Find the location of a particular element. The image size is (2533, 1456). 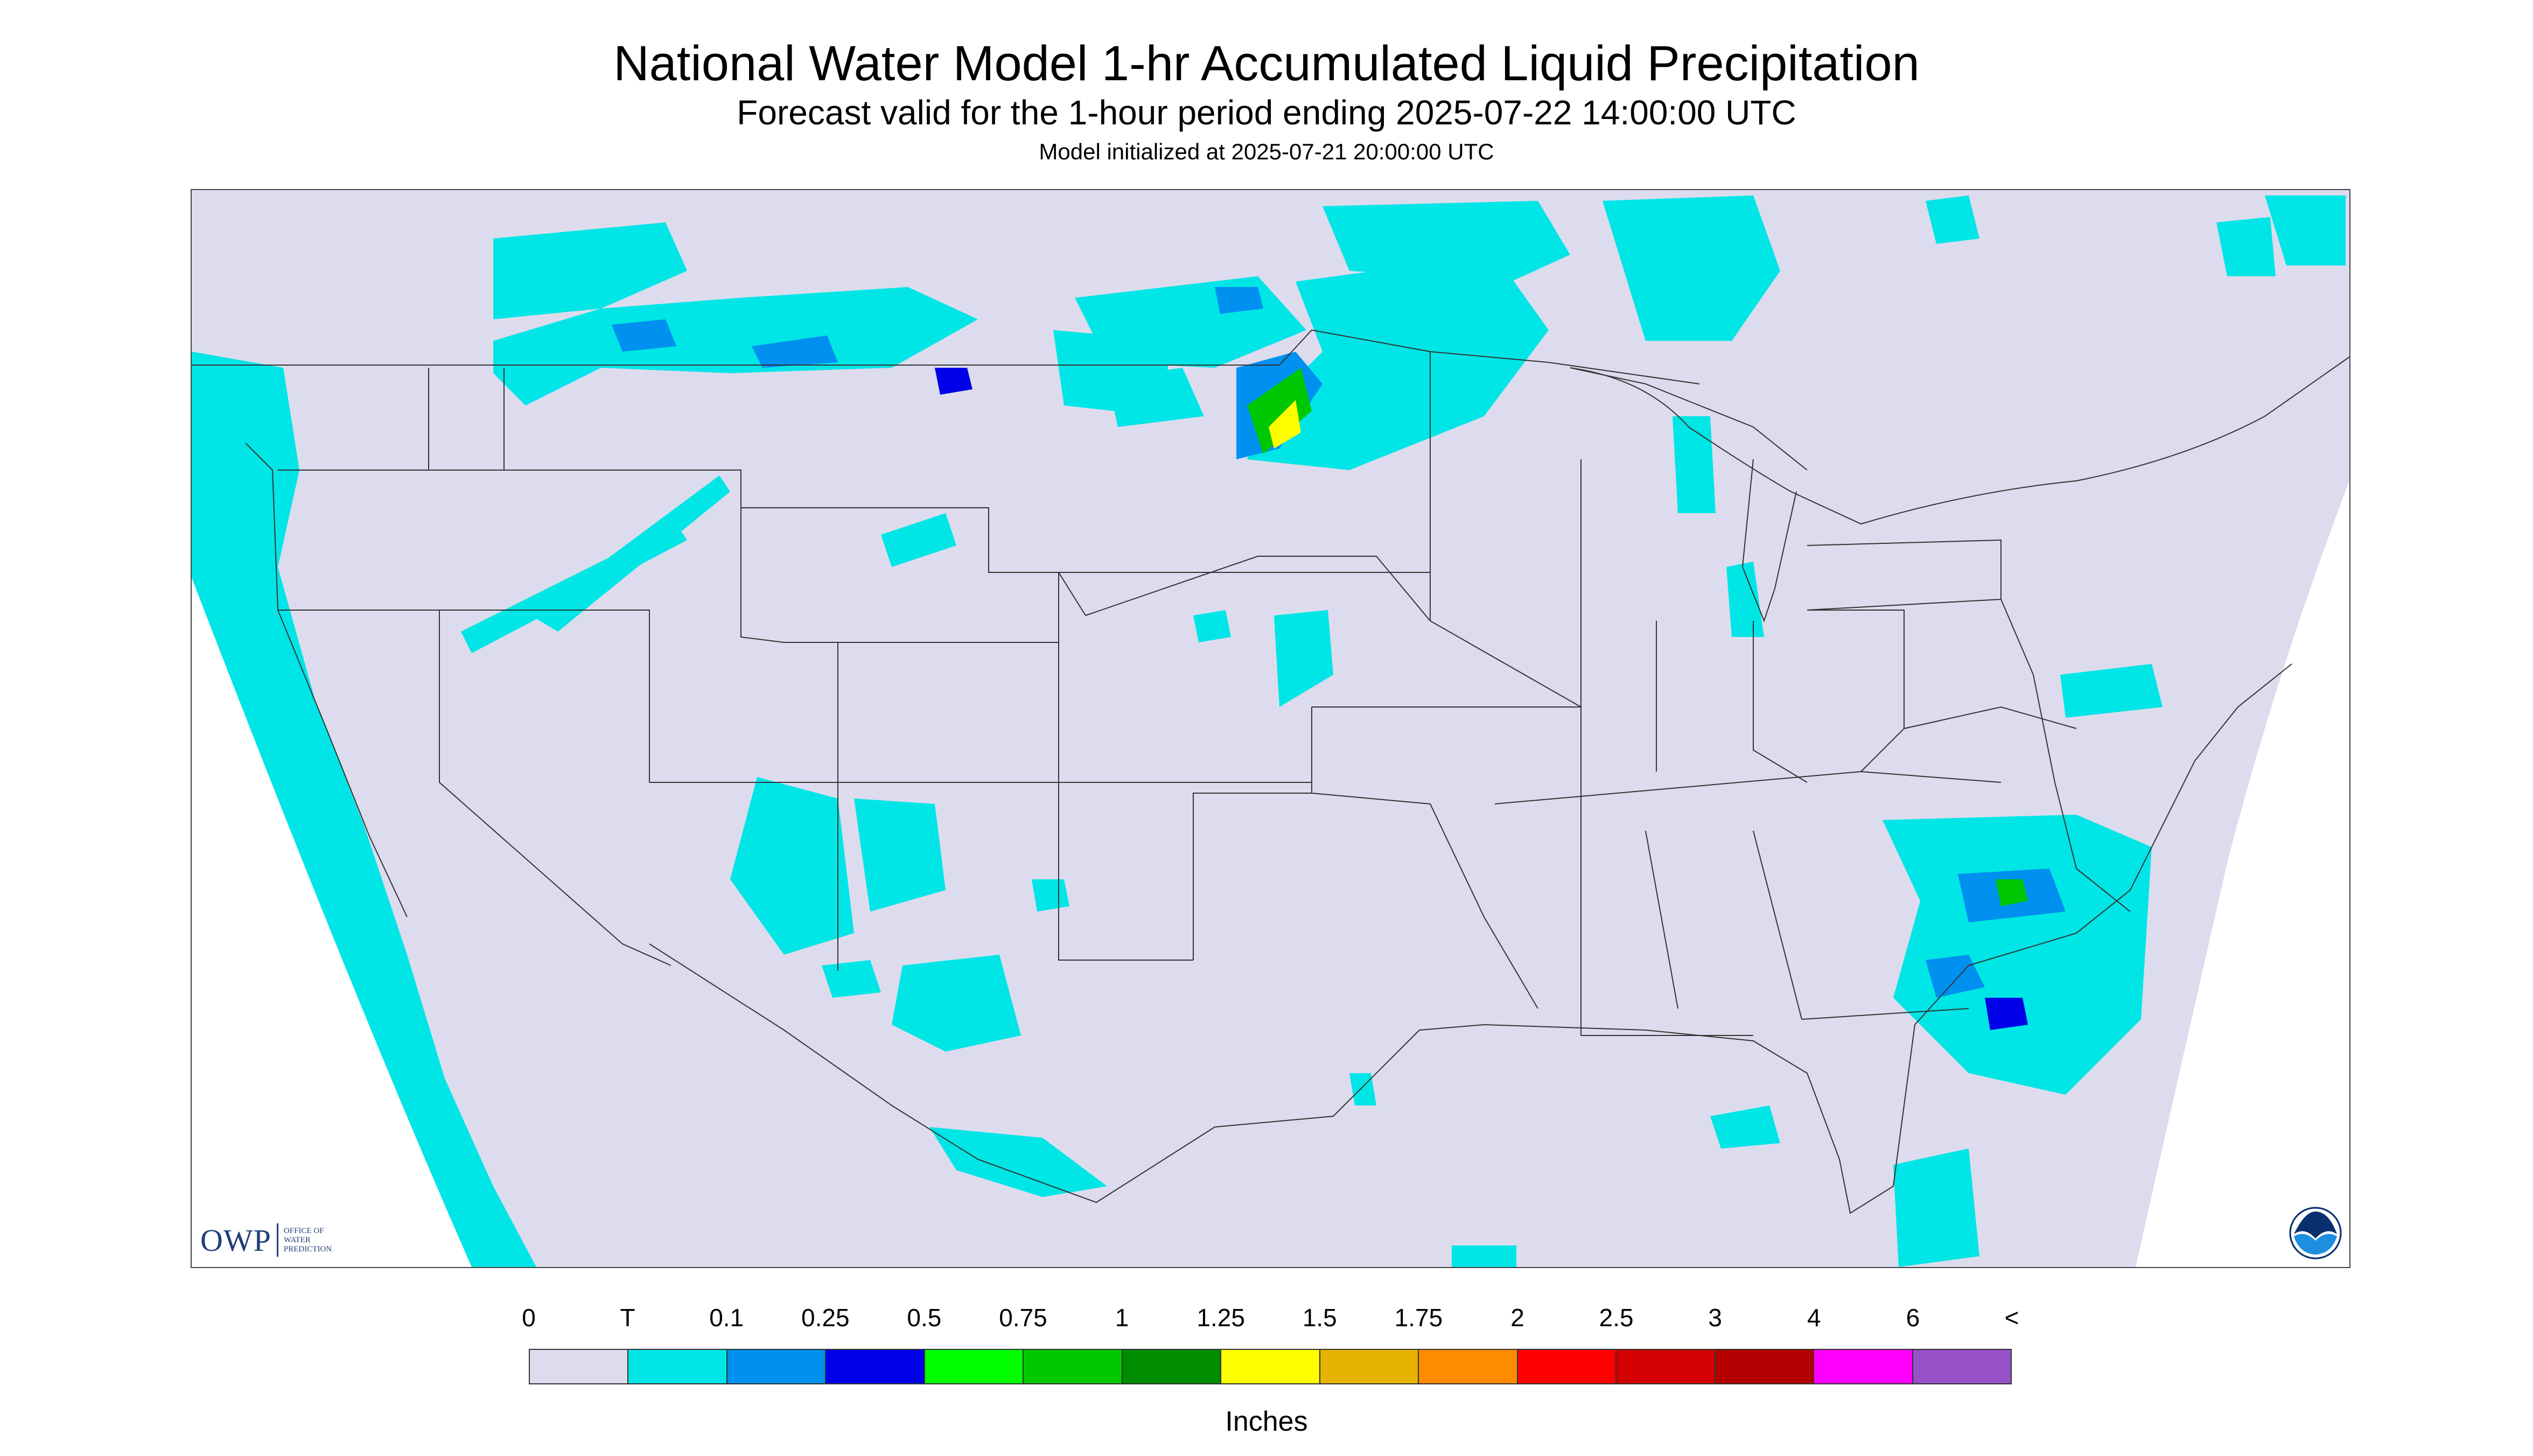

owp-logo-text: OWP is located at coordinates (235, 1240).